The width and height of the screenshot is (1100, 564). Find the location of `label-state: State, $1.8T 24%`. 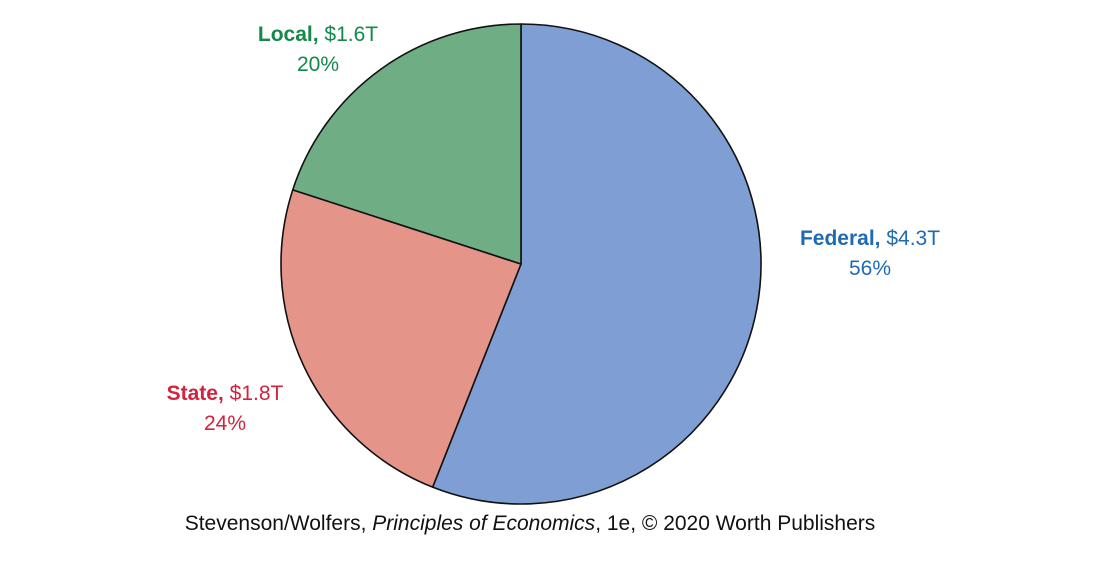

label-state: State, $1.8T 24% is located at coordinates (225, 409).